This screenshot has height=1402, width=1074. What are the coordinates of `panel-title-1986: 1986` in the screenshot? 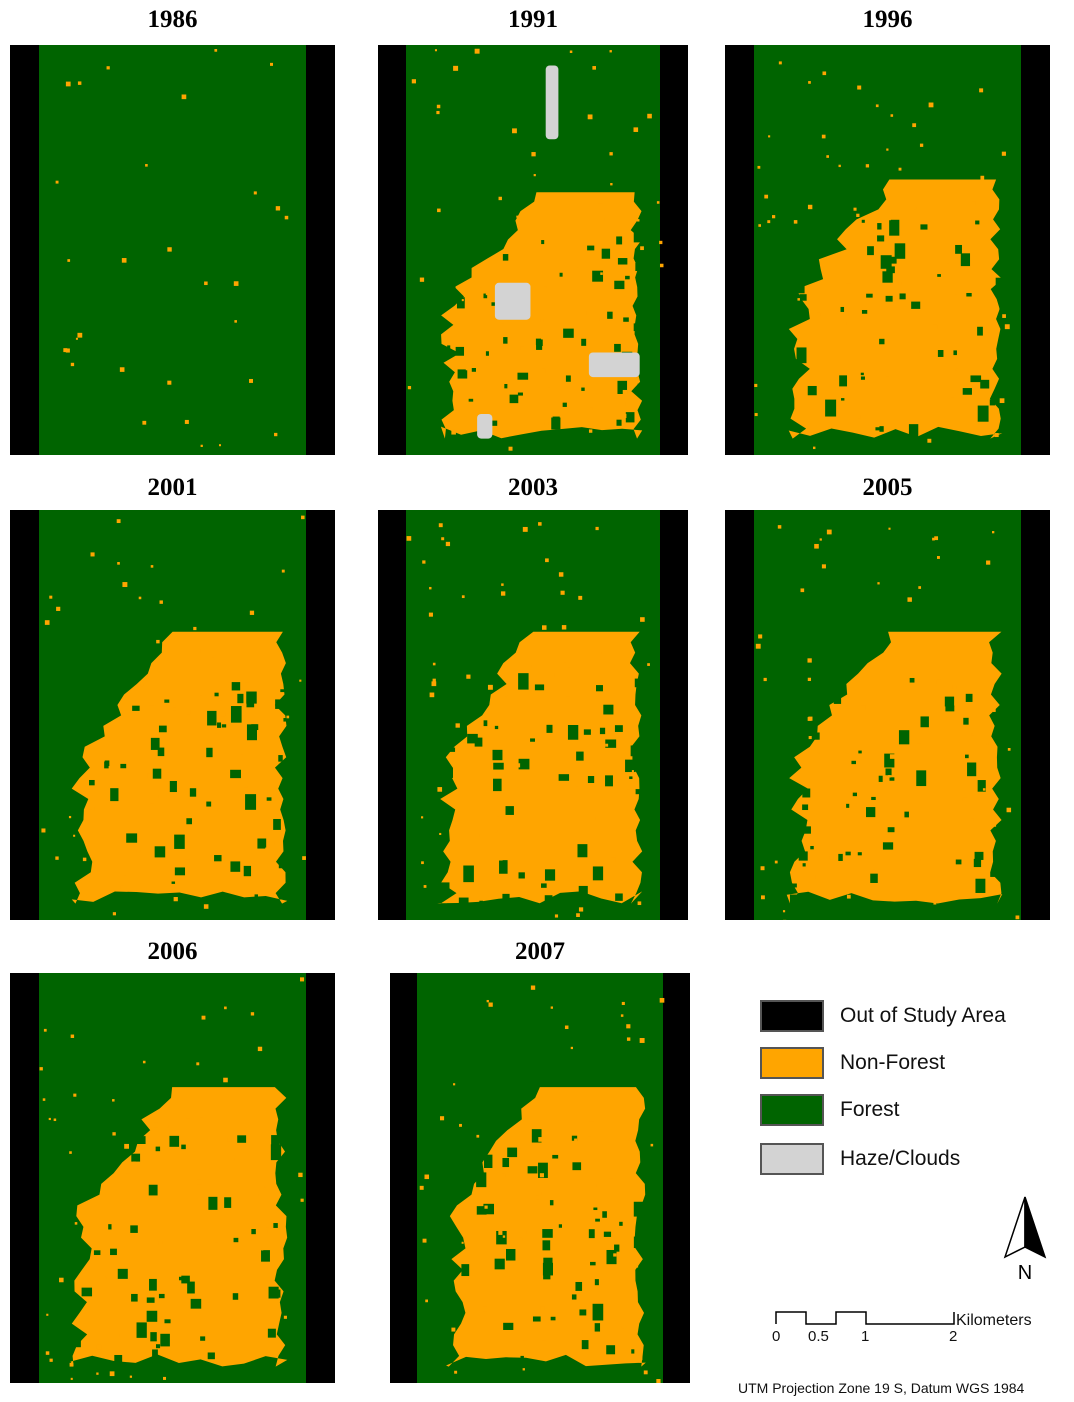 It's located at (172, 19).